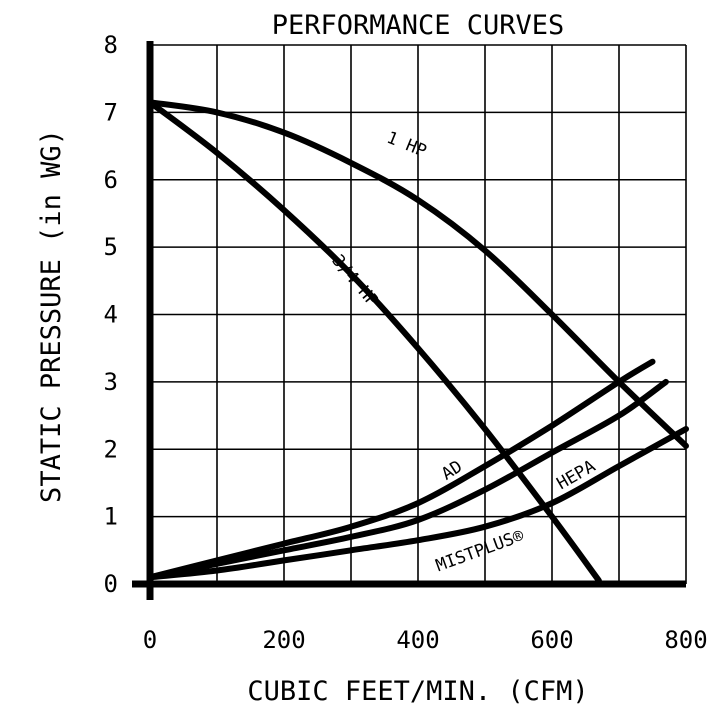  Describe the element at coordinates (406, 145) in the screenshot. I see `series-label-1-hp: 1 HP` at that location.